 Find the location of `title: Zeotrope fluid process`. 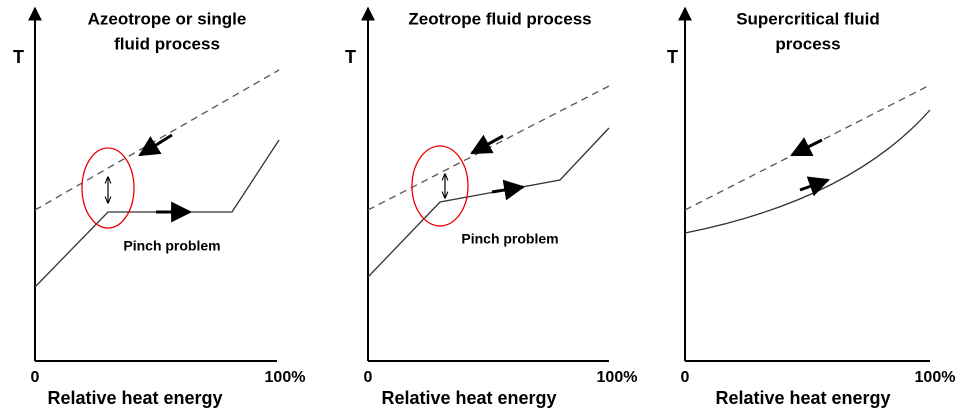

title: Zeotrope fluid process is located at coordinates (499, 18).